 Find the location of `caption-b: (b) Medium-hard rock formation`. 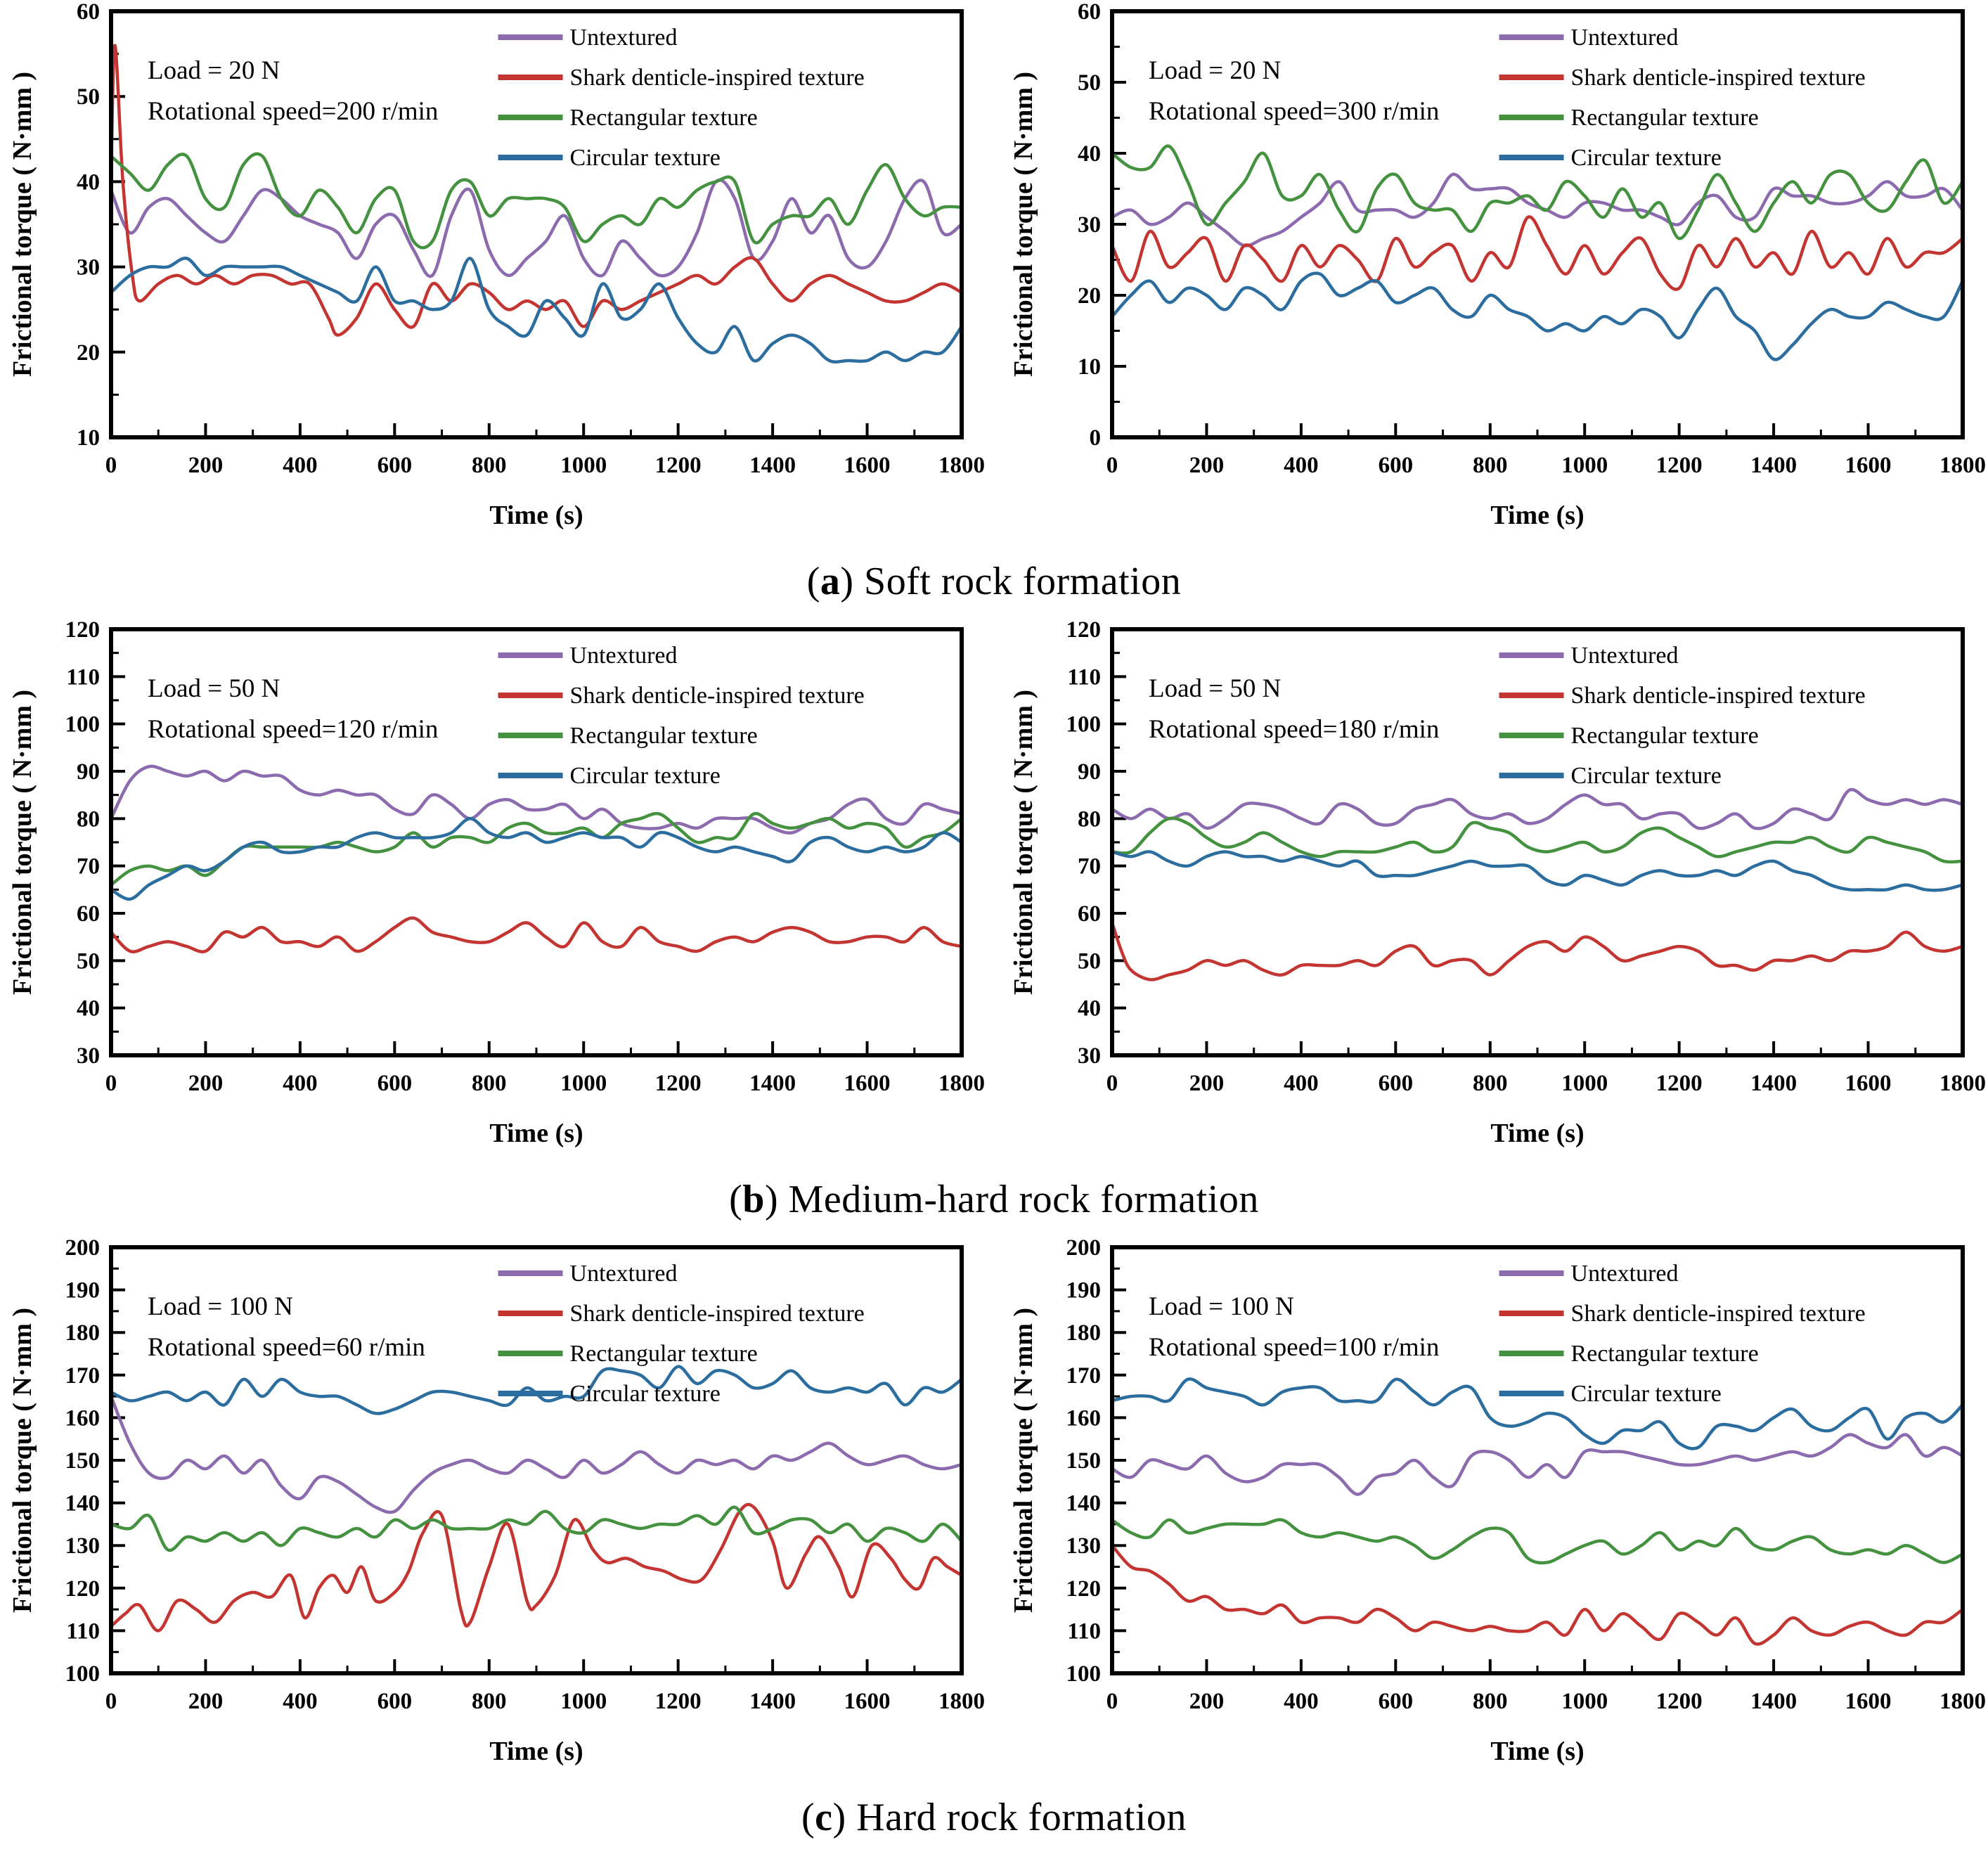

caption-b: (b) Medium-hard rock formation is located at coordinates (994, 1200).